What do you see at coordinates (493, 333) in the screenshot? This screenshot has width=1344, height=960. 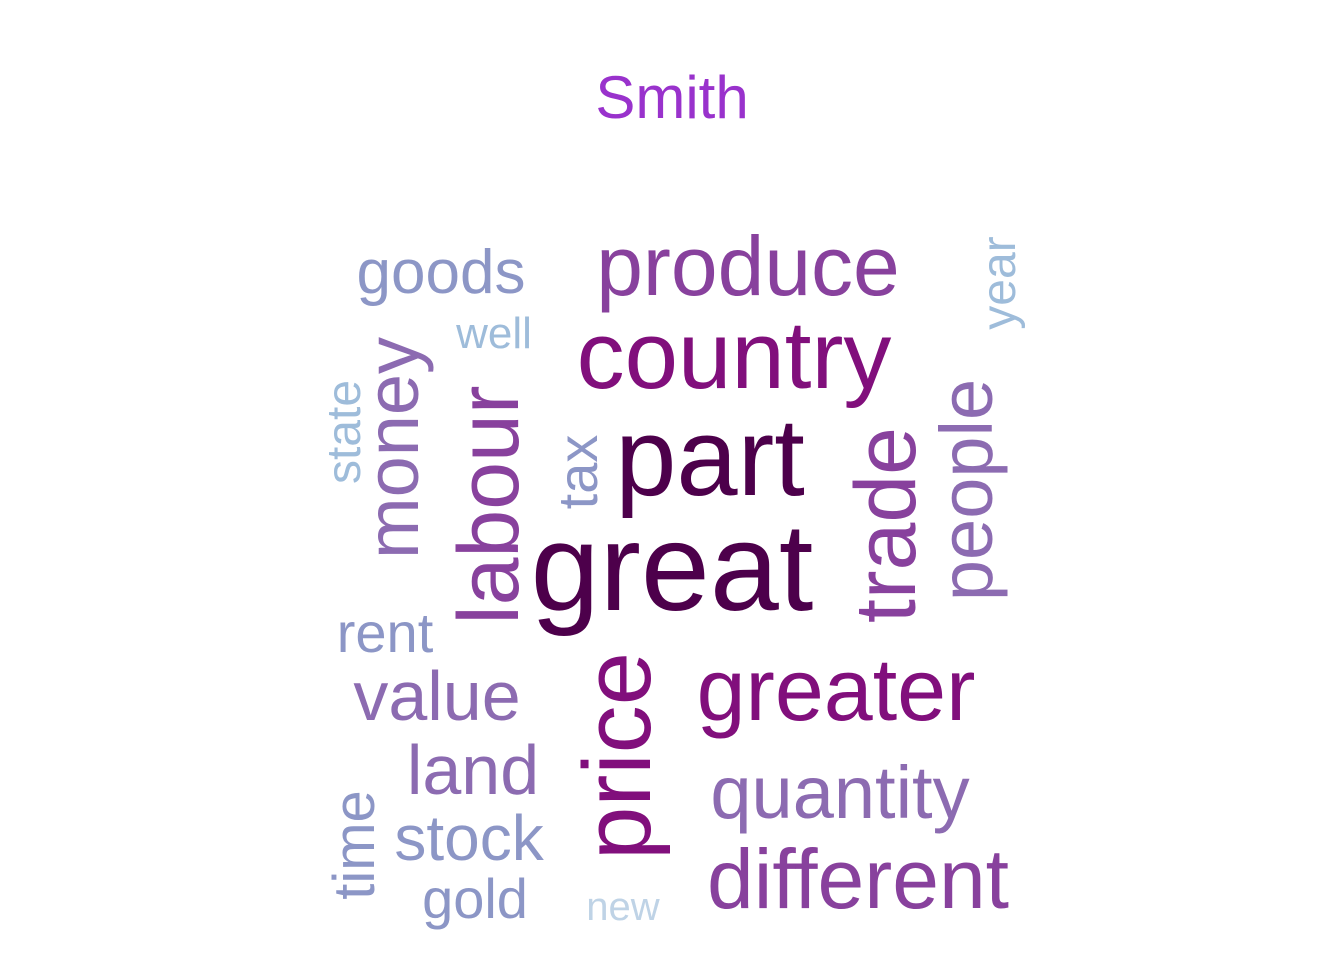 I see `word-well: well` at bounding box center [493, 333].